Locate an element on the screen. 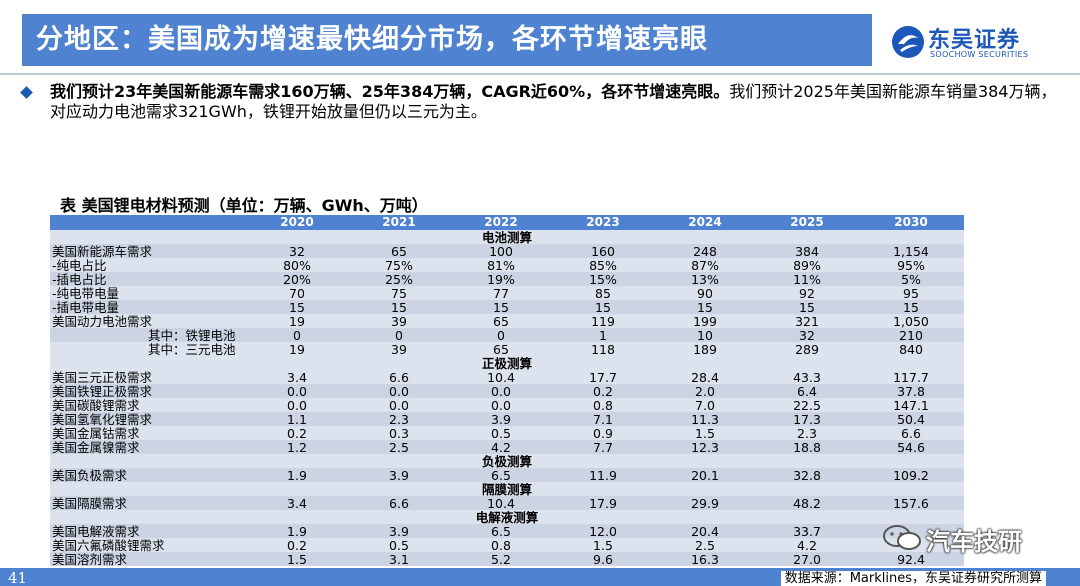  value-cell: 77 is located at coordinates (501, 293).